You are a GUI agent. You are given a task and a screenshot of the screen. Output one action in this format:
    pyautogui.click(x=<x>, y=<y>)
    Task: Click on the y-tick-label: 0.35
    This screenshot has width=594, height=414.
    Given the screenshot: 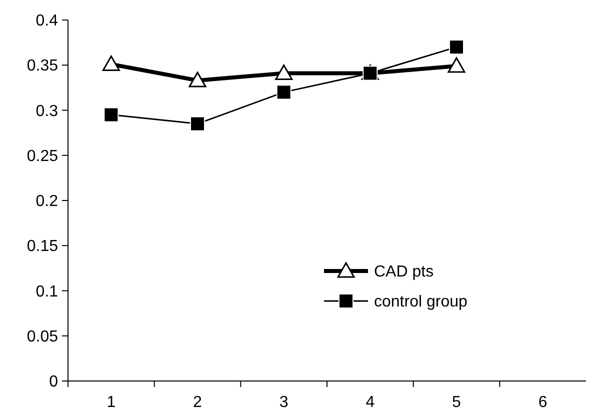 What is the action you would take?
    pyautogui.click(x=42, y=66)
    